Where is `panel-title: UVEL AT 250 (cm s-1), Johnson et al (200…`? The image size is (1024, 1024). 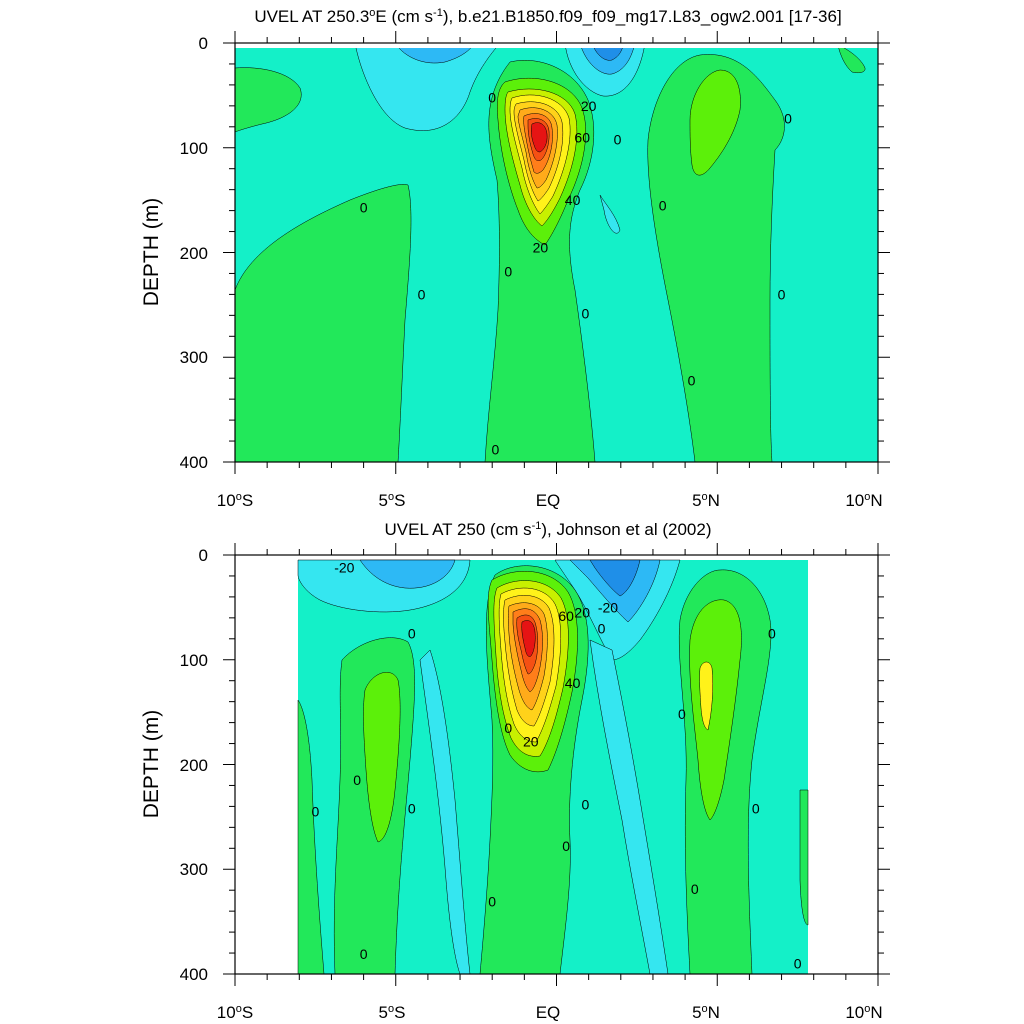
panel-title: UVEL AT 250 (cm s-1), Johnson et al (200… is located at coordinates (548, 529).